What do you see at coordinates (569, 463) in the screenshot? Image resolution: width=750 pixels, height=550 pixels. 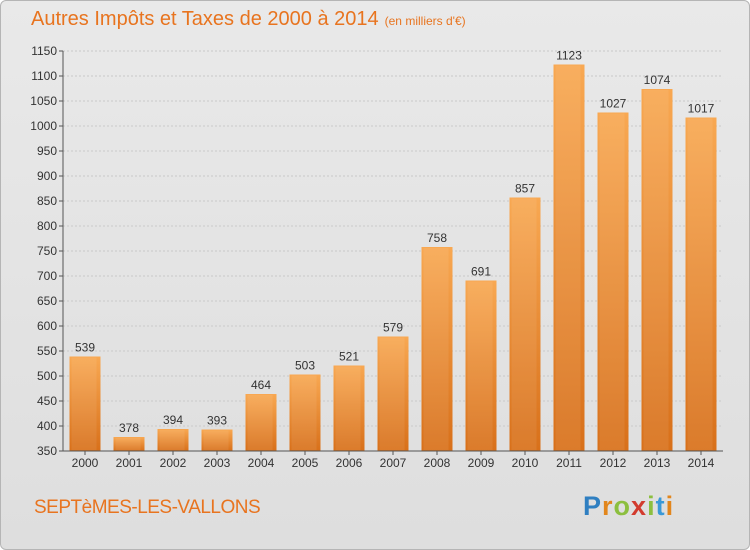 I see `x-tick-label: 2011` at bounding box center [569, 463].